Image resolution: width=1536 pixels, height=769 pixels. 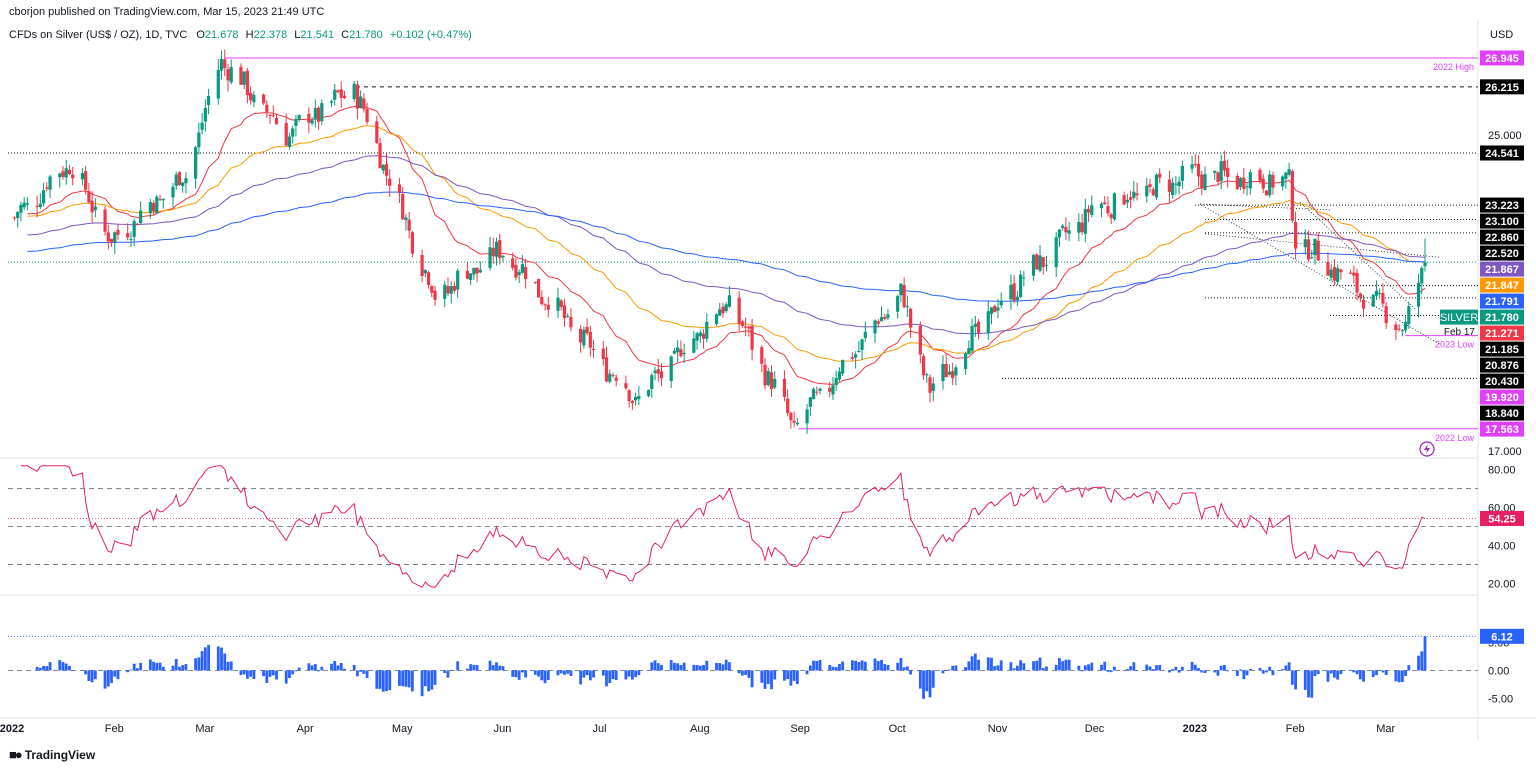 What do you see at coordinates (1502, 285) in the screenshot?
I see `price-tag: 21.847` at bounding box center [1502, 285].